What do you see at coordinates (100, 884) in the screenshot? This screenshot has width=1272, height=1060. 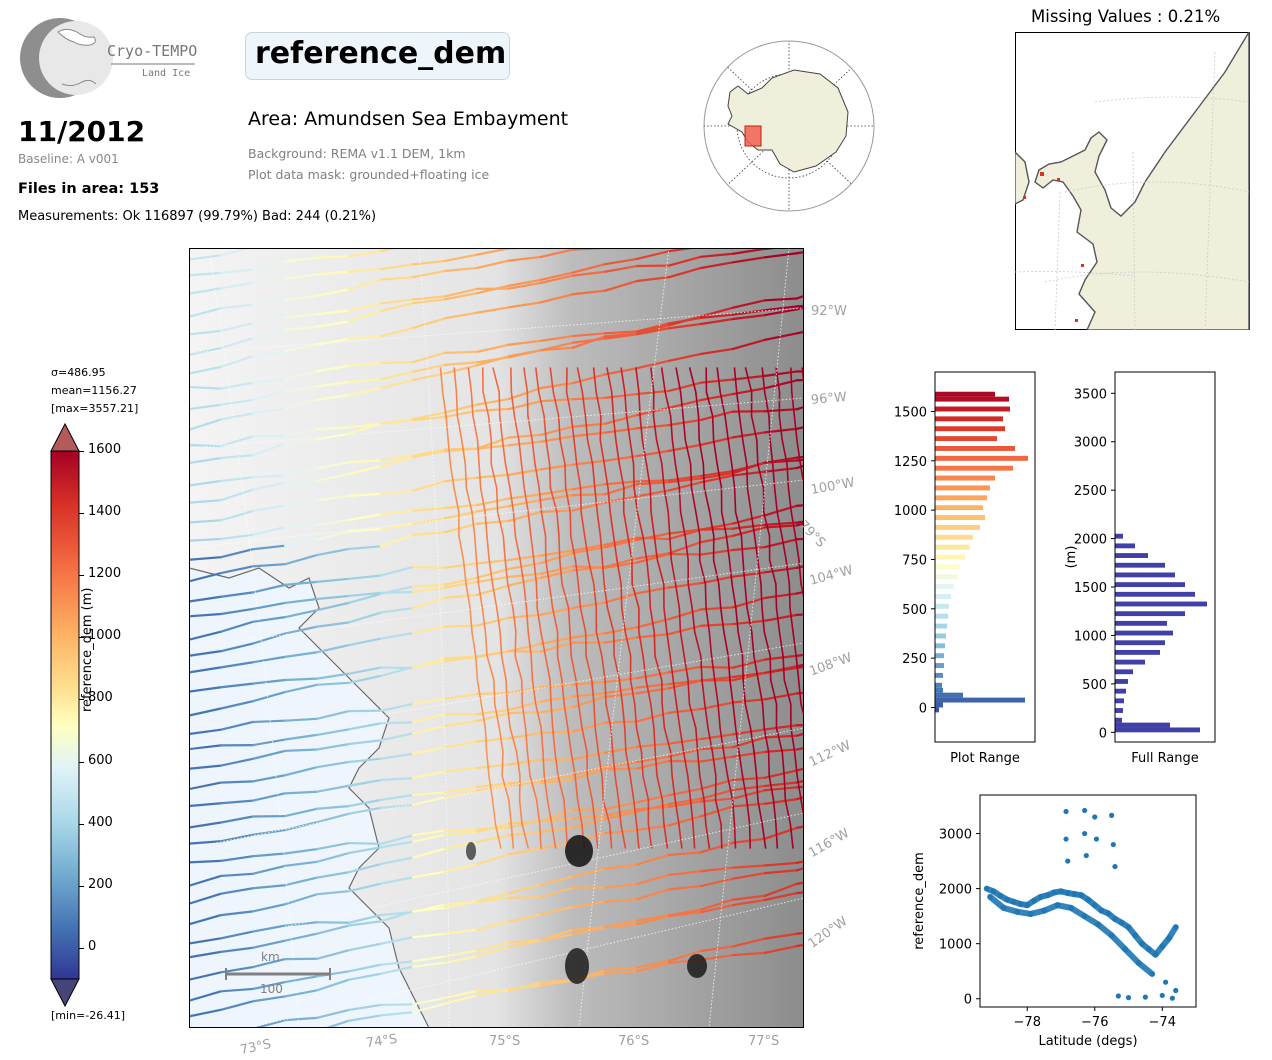 I see `colorbar-tick-label: 200` at bounding box center [100, 884].